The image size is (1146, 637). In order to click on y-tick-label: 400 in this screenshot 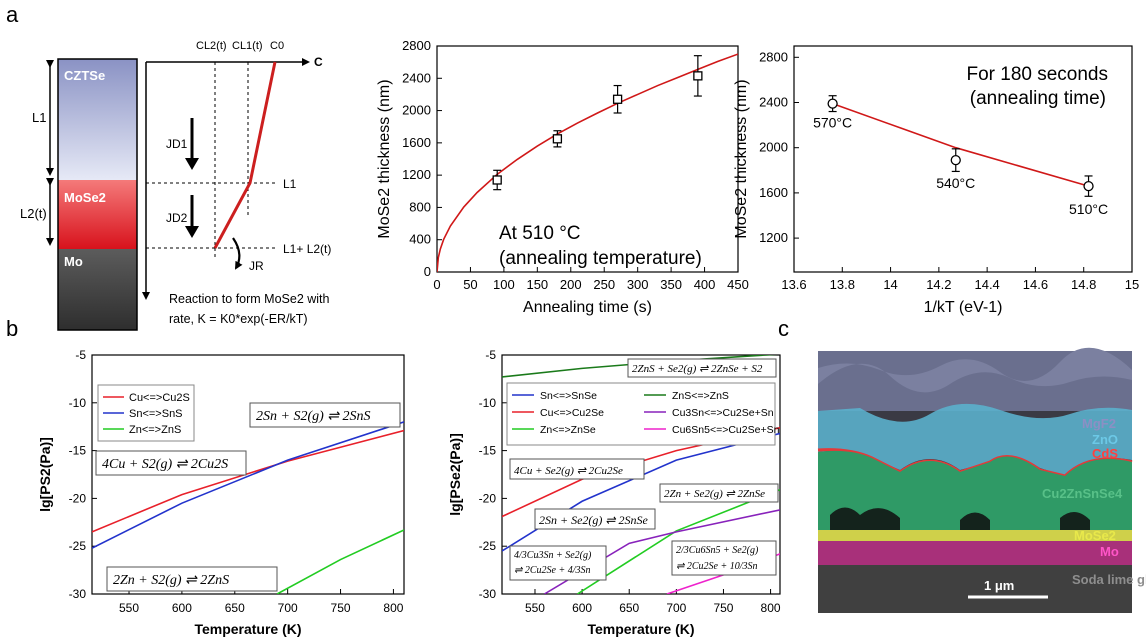, I will do `click(420, 239)`.